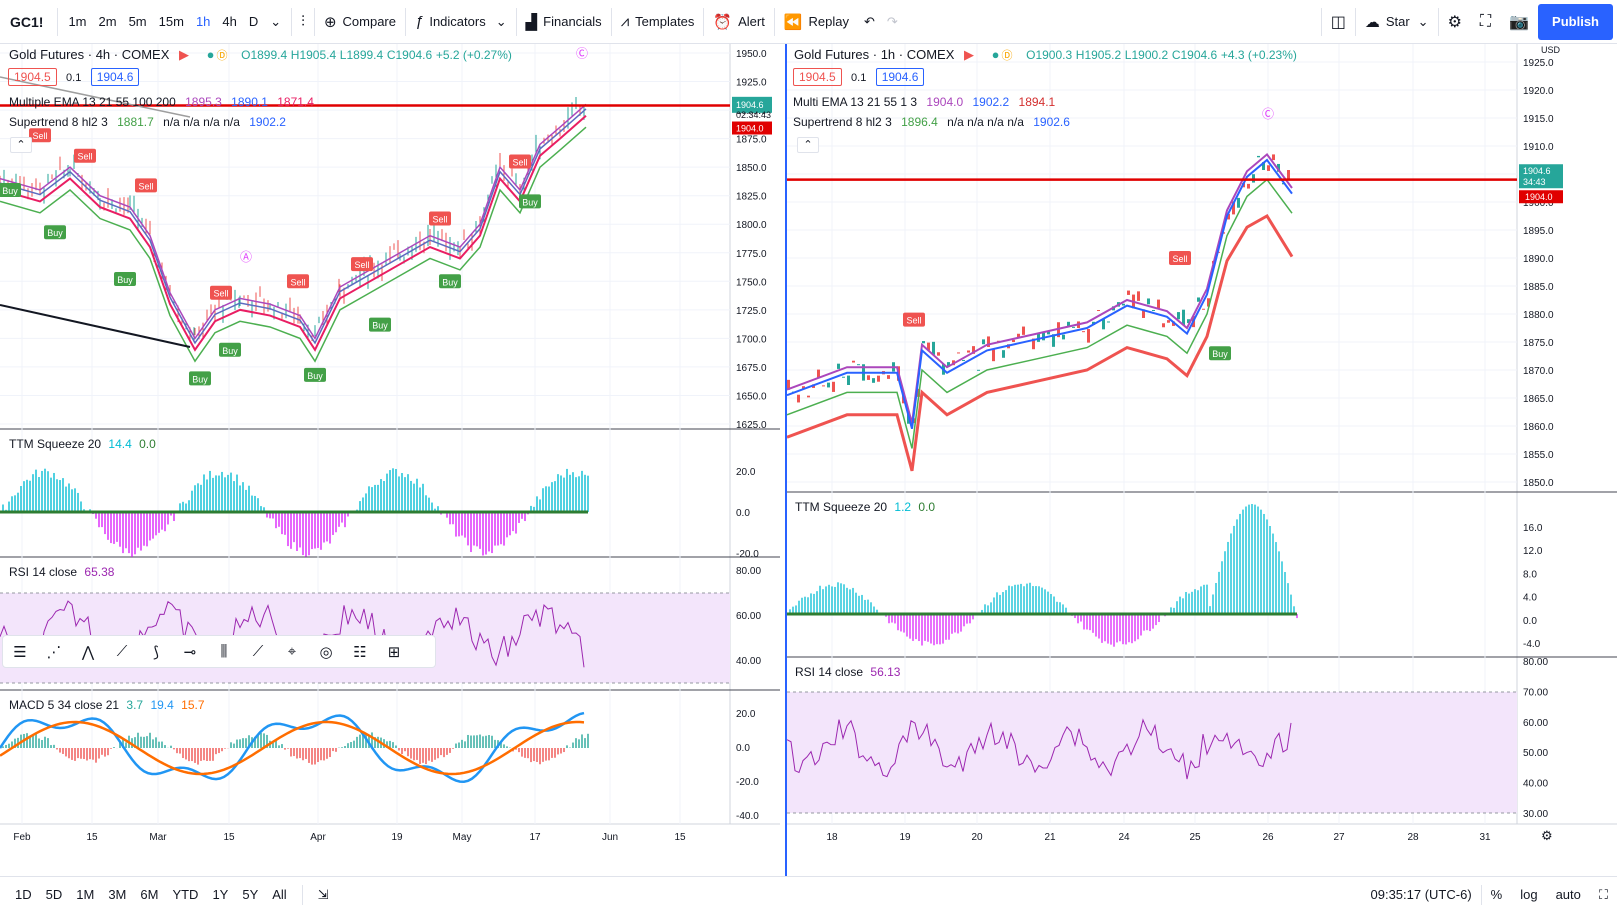 The image size is (1617, 912). Describe the element at coordinates (1455, 22) in the screenshot. I see `settings-button: ⚙` at that location.